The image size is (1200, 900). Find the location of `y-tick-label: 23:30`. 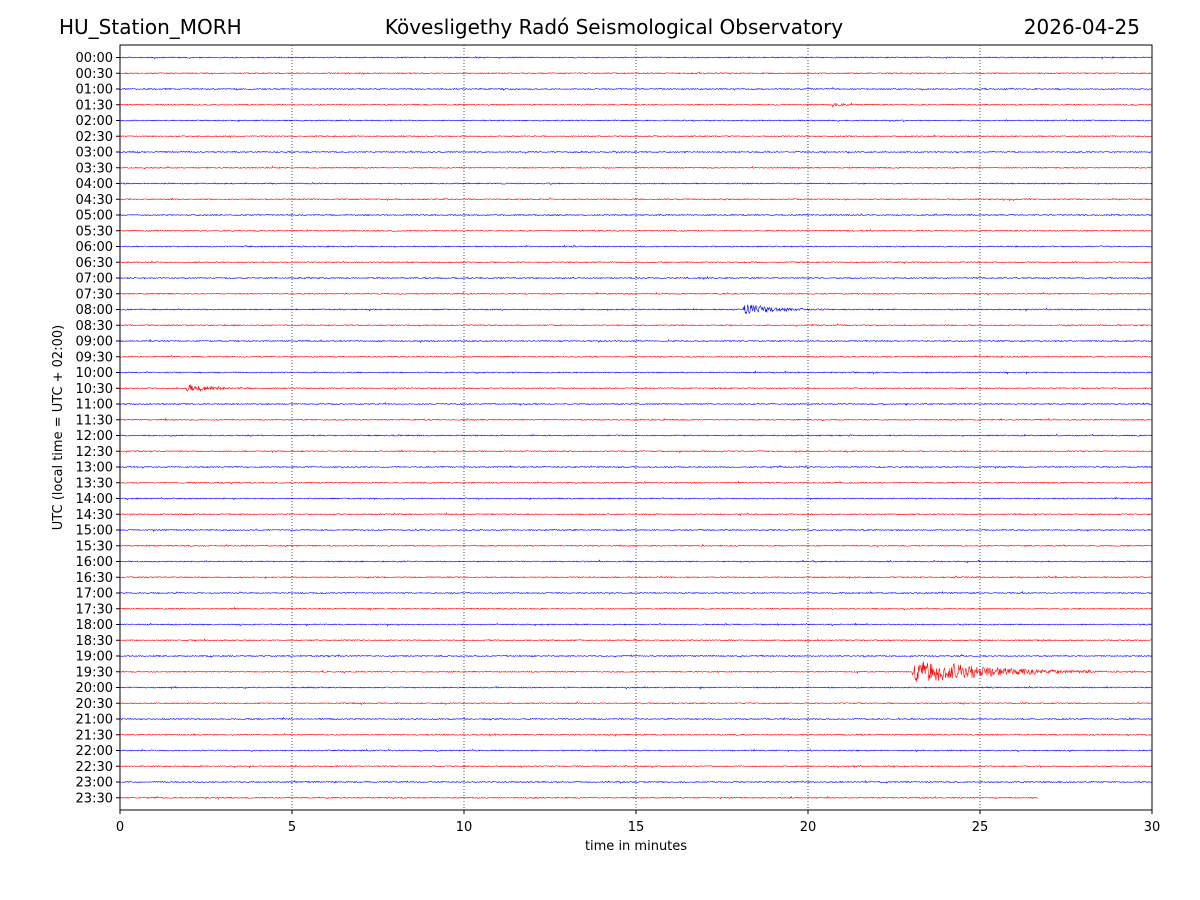

y-tick-label: 23:30 is located at coordinates (94, 798).